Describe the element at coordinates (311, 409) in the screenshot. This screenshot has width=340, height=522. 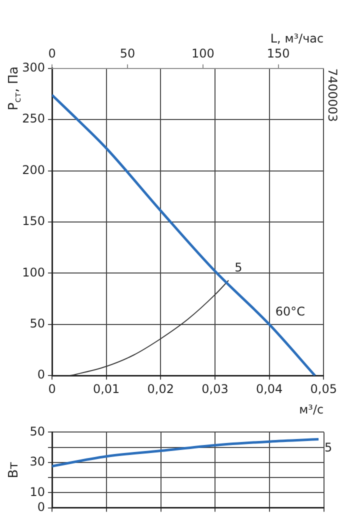
I see `x-axis-title: м³/с` at that location.